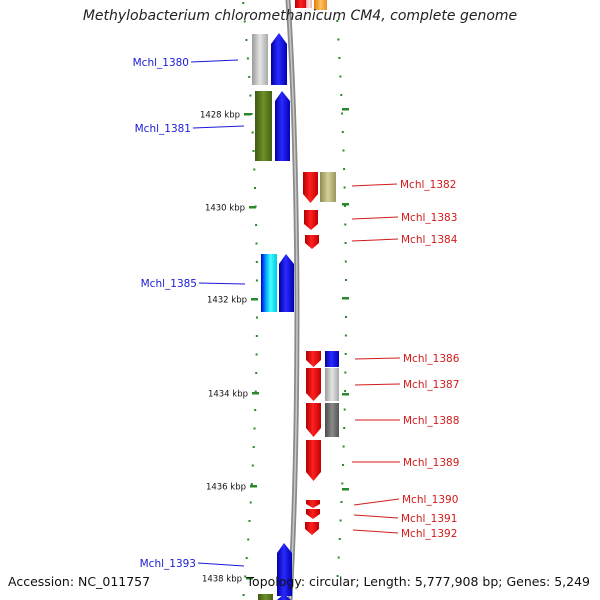 The image size is (600, 600). What do you see at coordinates (332, 581) in the screenshot?
I see `topology-value: circular` at bounding box center [332, 581].